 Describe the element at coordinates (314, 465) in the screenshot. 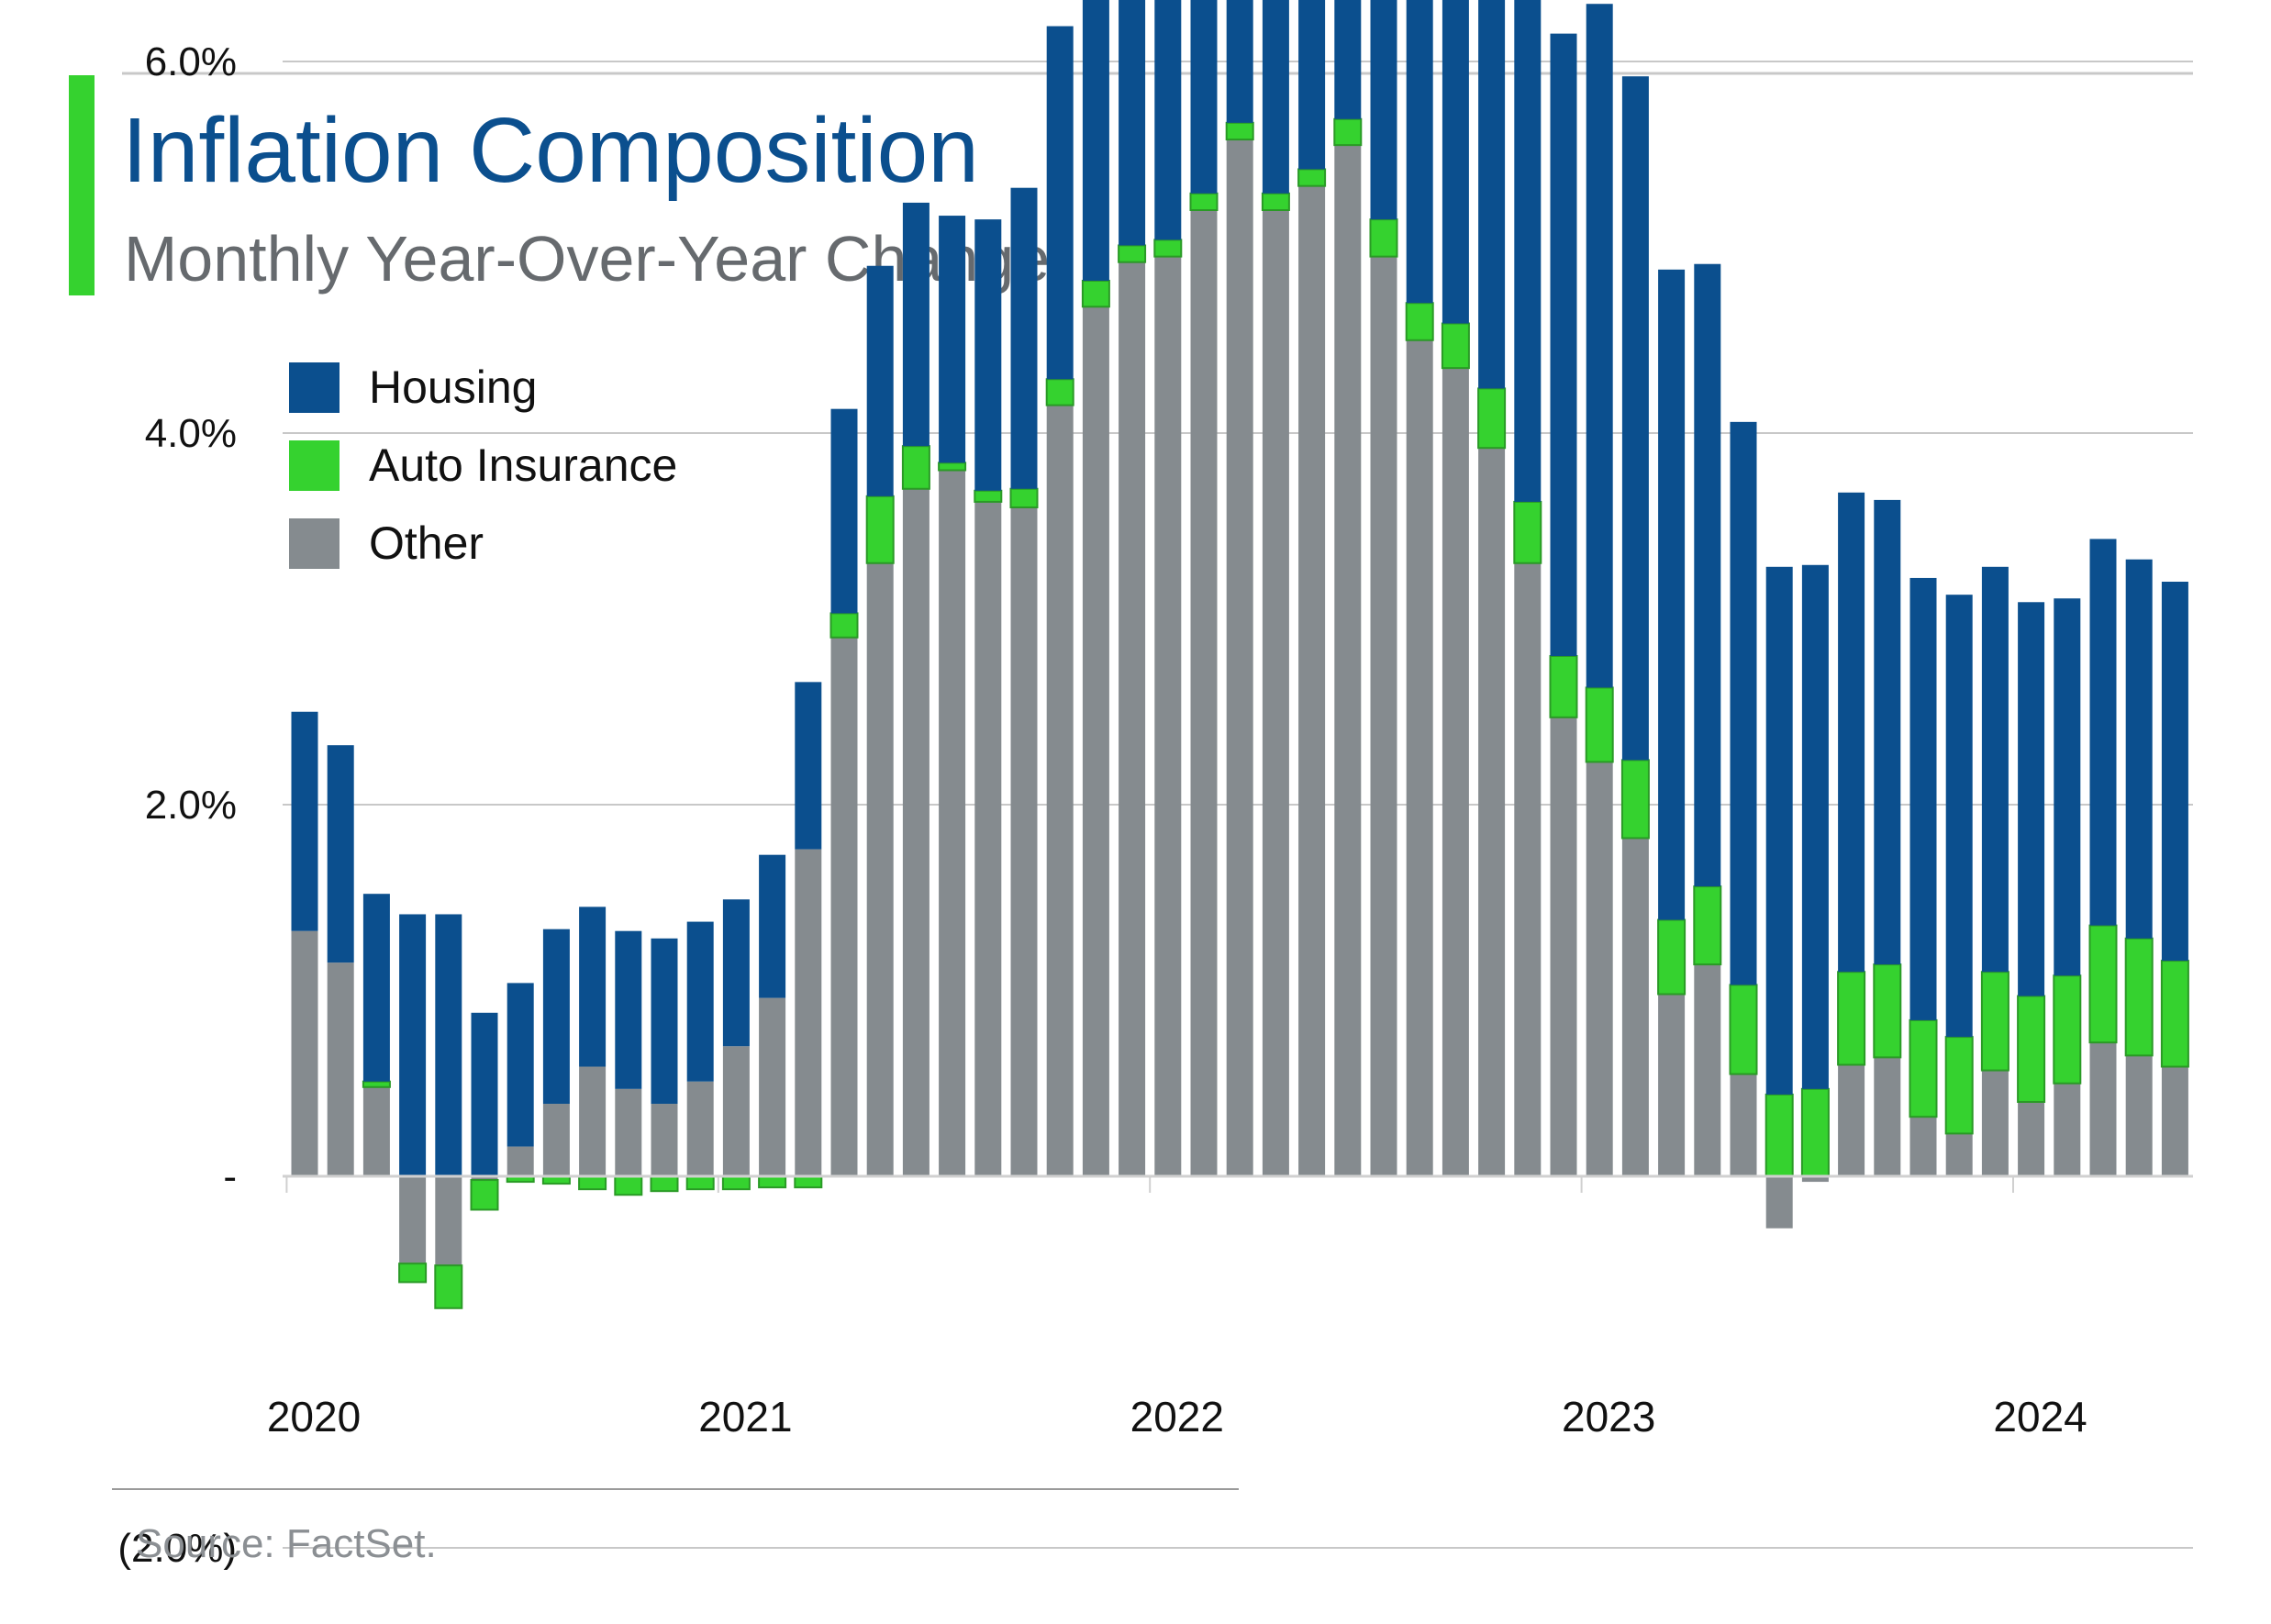

I see `legend-swatch-auto-insurance` at that location.